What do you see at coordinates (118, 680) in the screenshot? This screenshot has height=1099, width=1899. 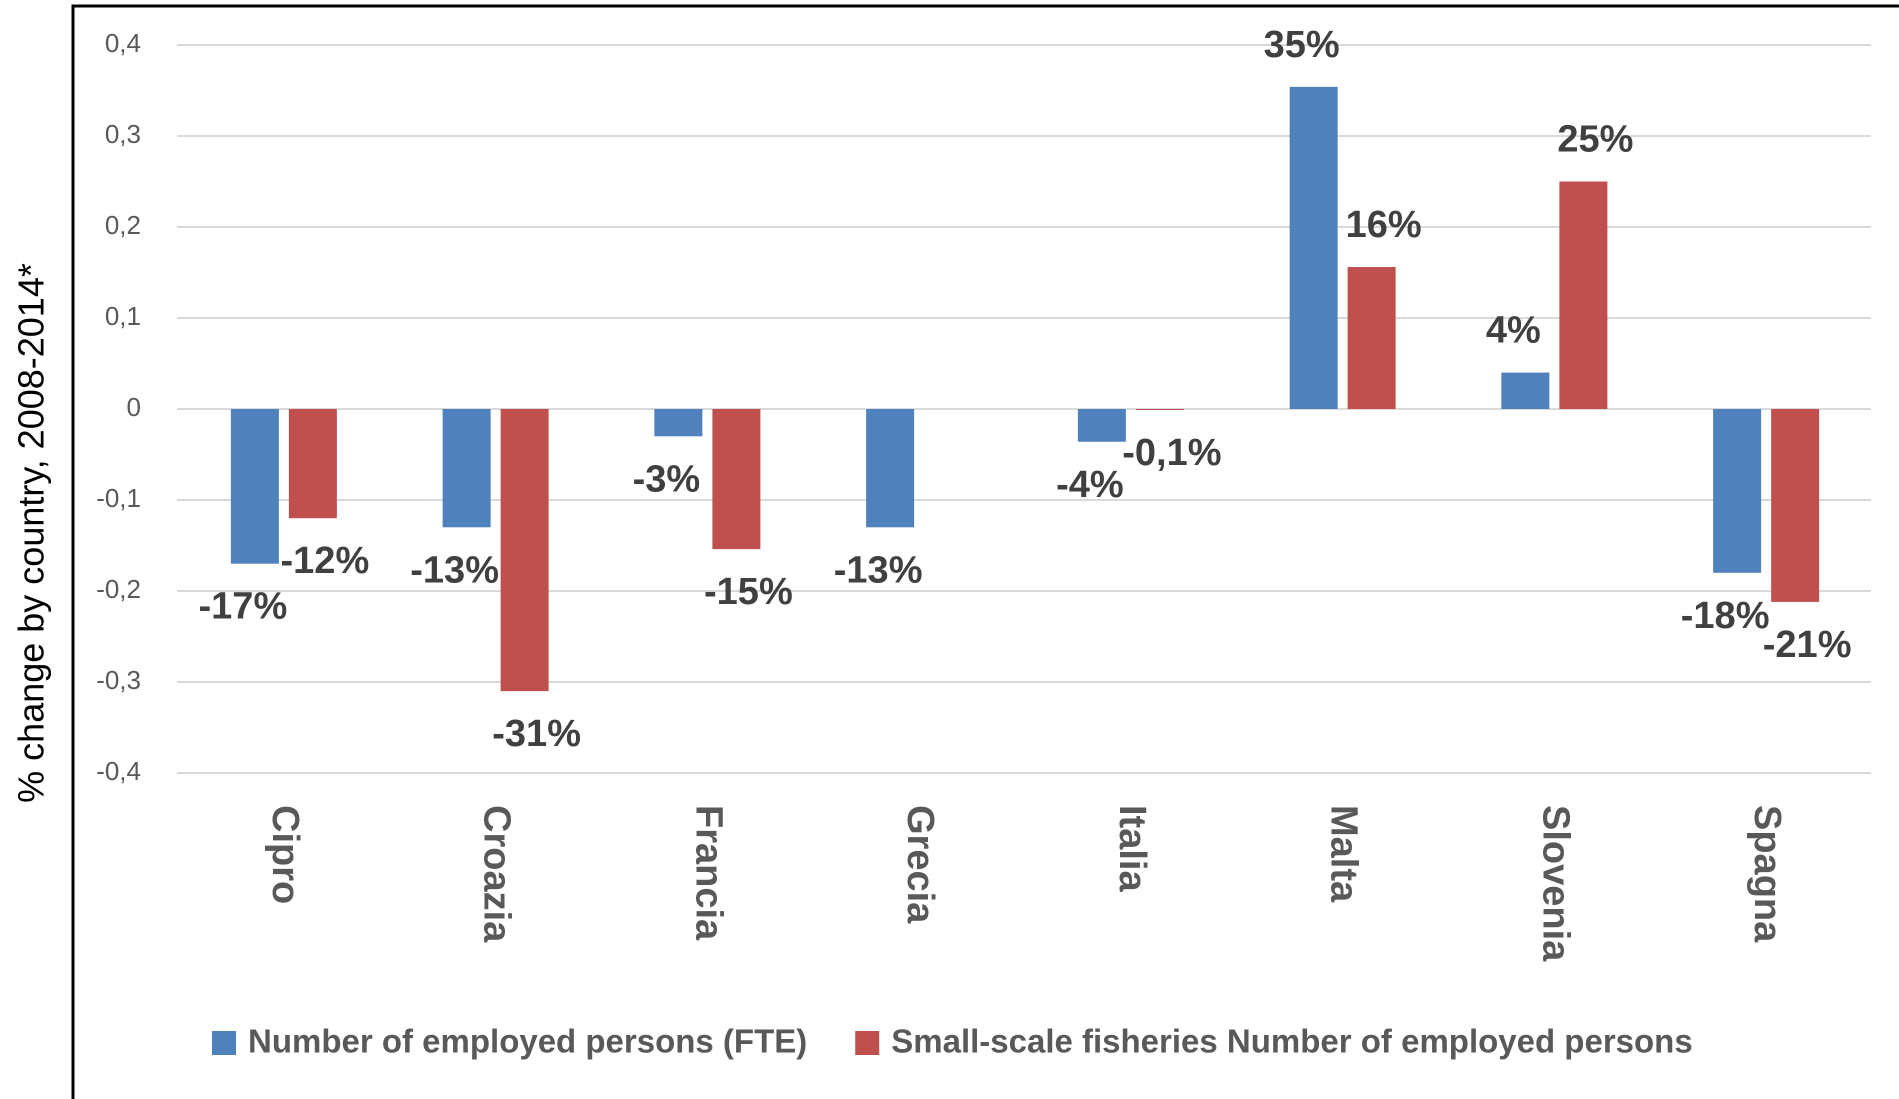 I see `y-tick-label: -0,3` at bounding box center [118, 680].